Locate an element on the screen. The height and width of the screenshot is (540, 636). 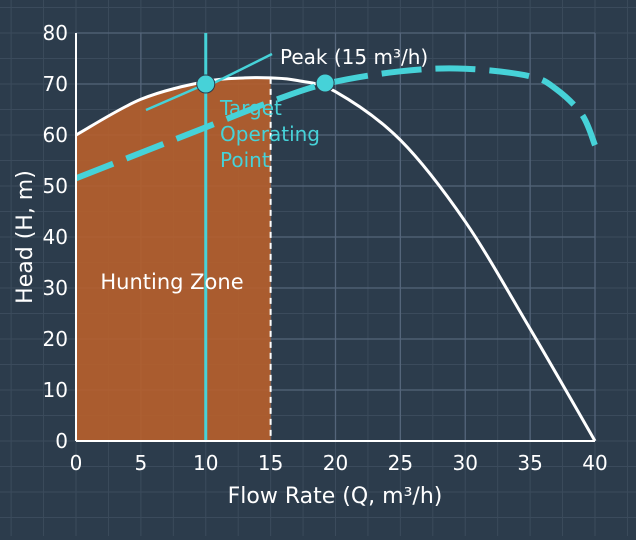
y-tick-label: 30 is located at coordinates (55, 288).